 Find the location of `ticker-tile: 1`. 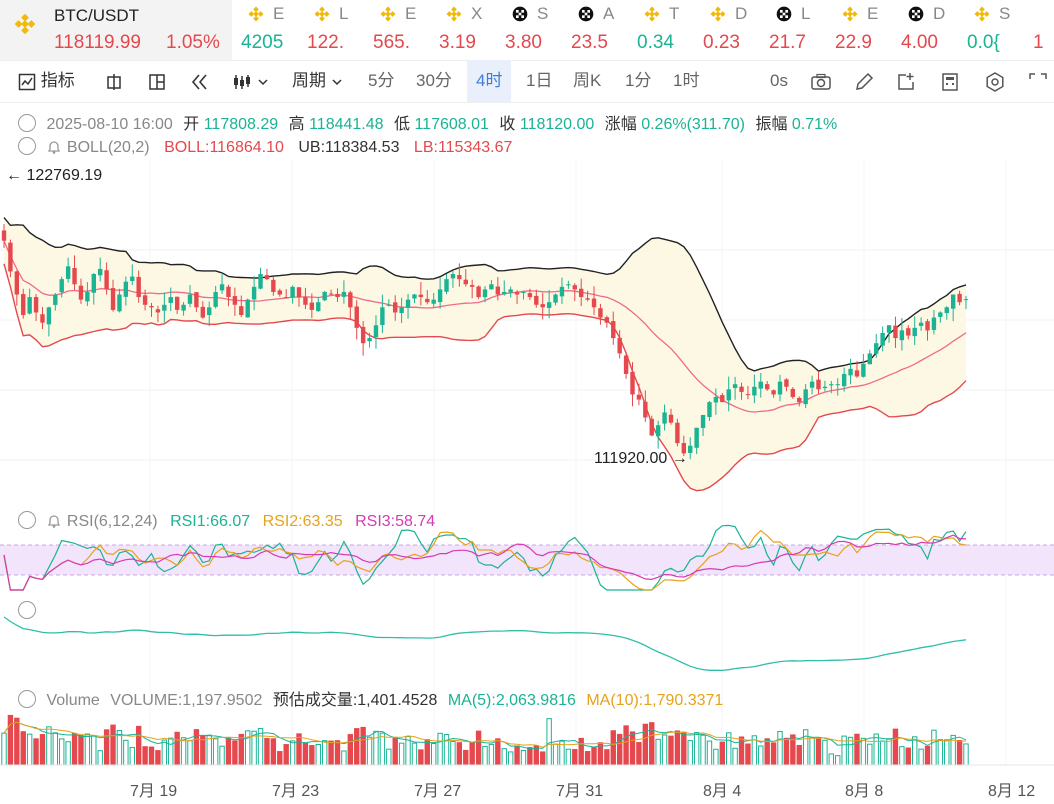

ticker-tile: 1 is located at coordinates (1040, 30).